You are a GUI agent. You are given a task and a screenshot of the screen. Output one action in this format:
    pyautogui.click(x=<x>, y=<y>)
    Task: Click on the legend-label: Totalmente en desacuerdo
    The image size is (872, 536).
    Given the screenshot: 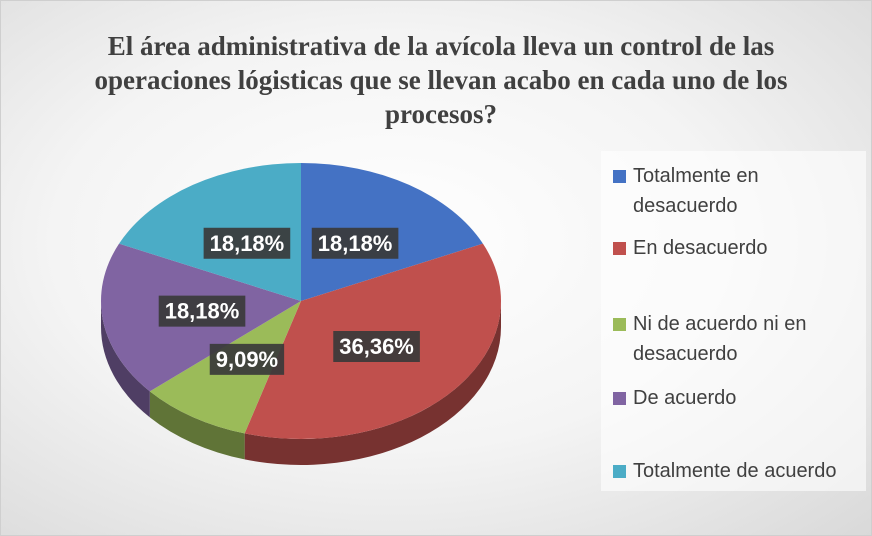 What is the action you would take?
    pyautogui.click(x=696, y=191)
    